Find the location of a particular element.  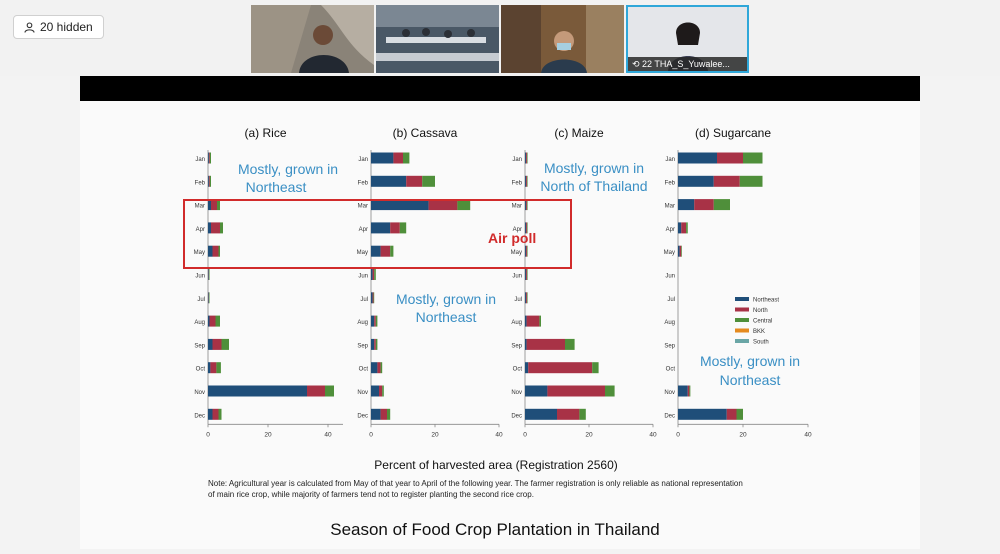

bar-northeast-sep is located at coordinates (210, 344).